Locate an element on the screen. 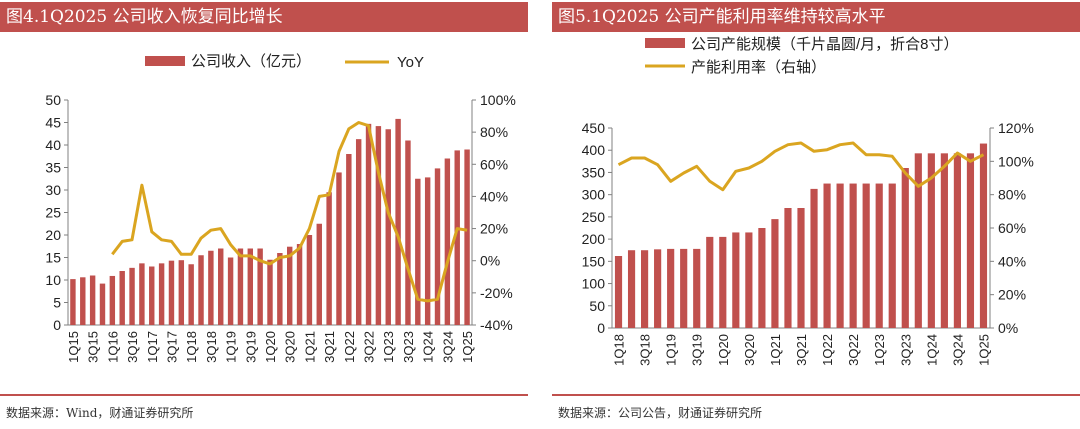 Image resolution: width=1080 pixels, height=429 pixels. left-x-tick-label: 1Q18 is located at coordinates (191, 347).